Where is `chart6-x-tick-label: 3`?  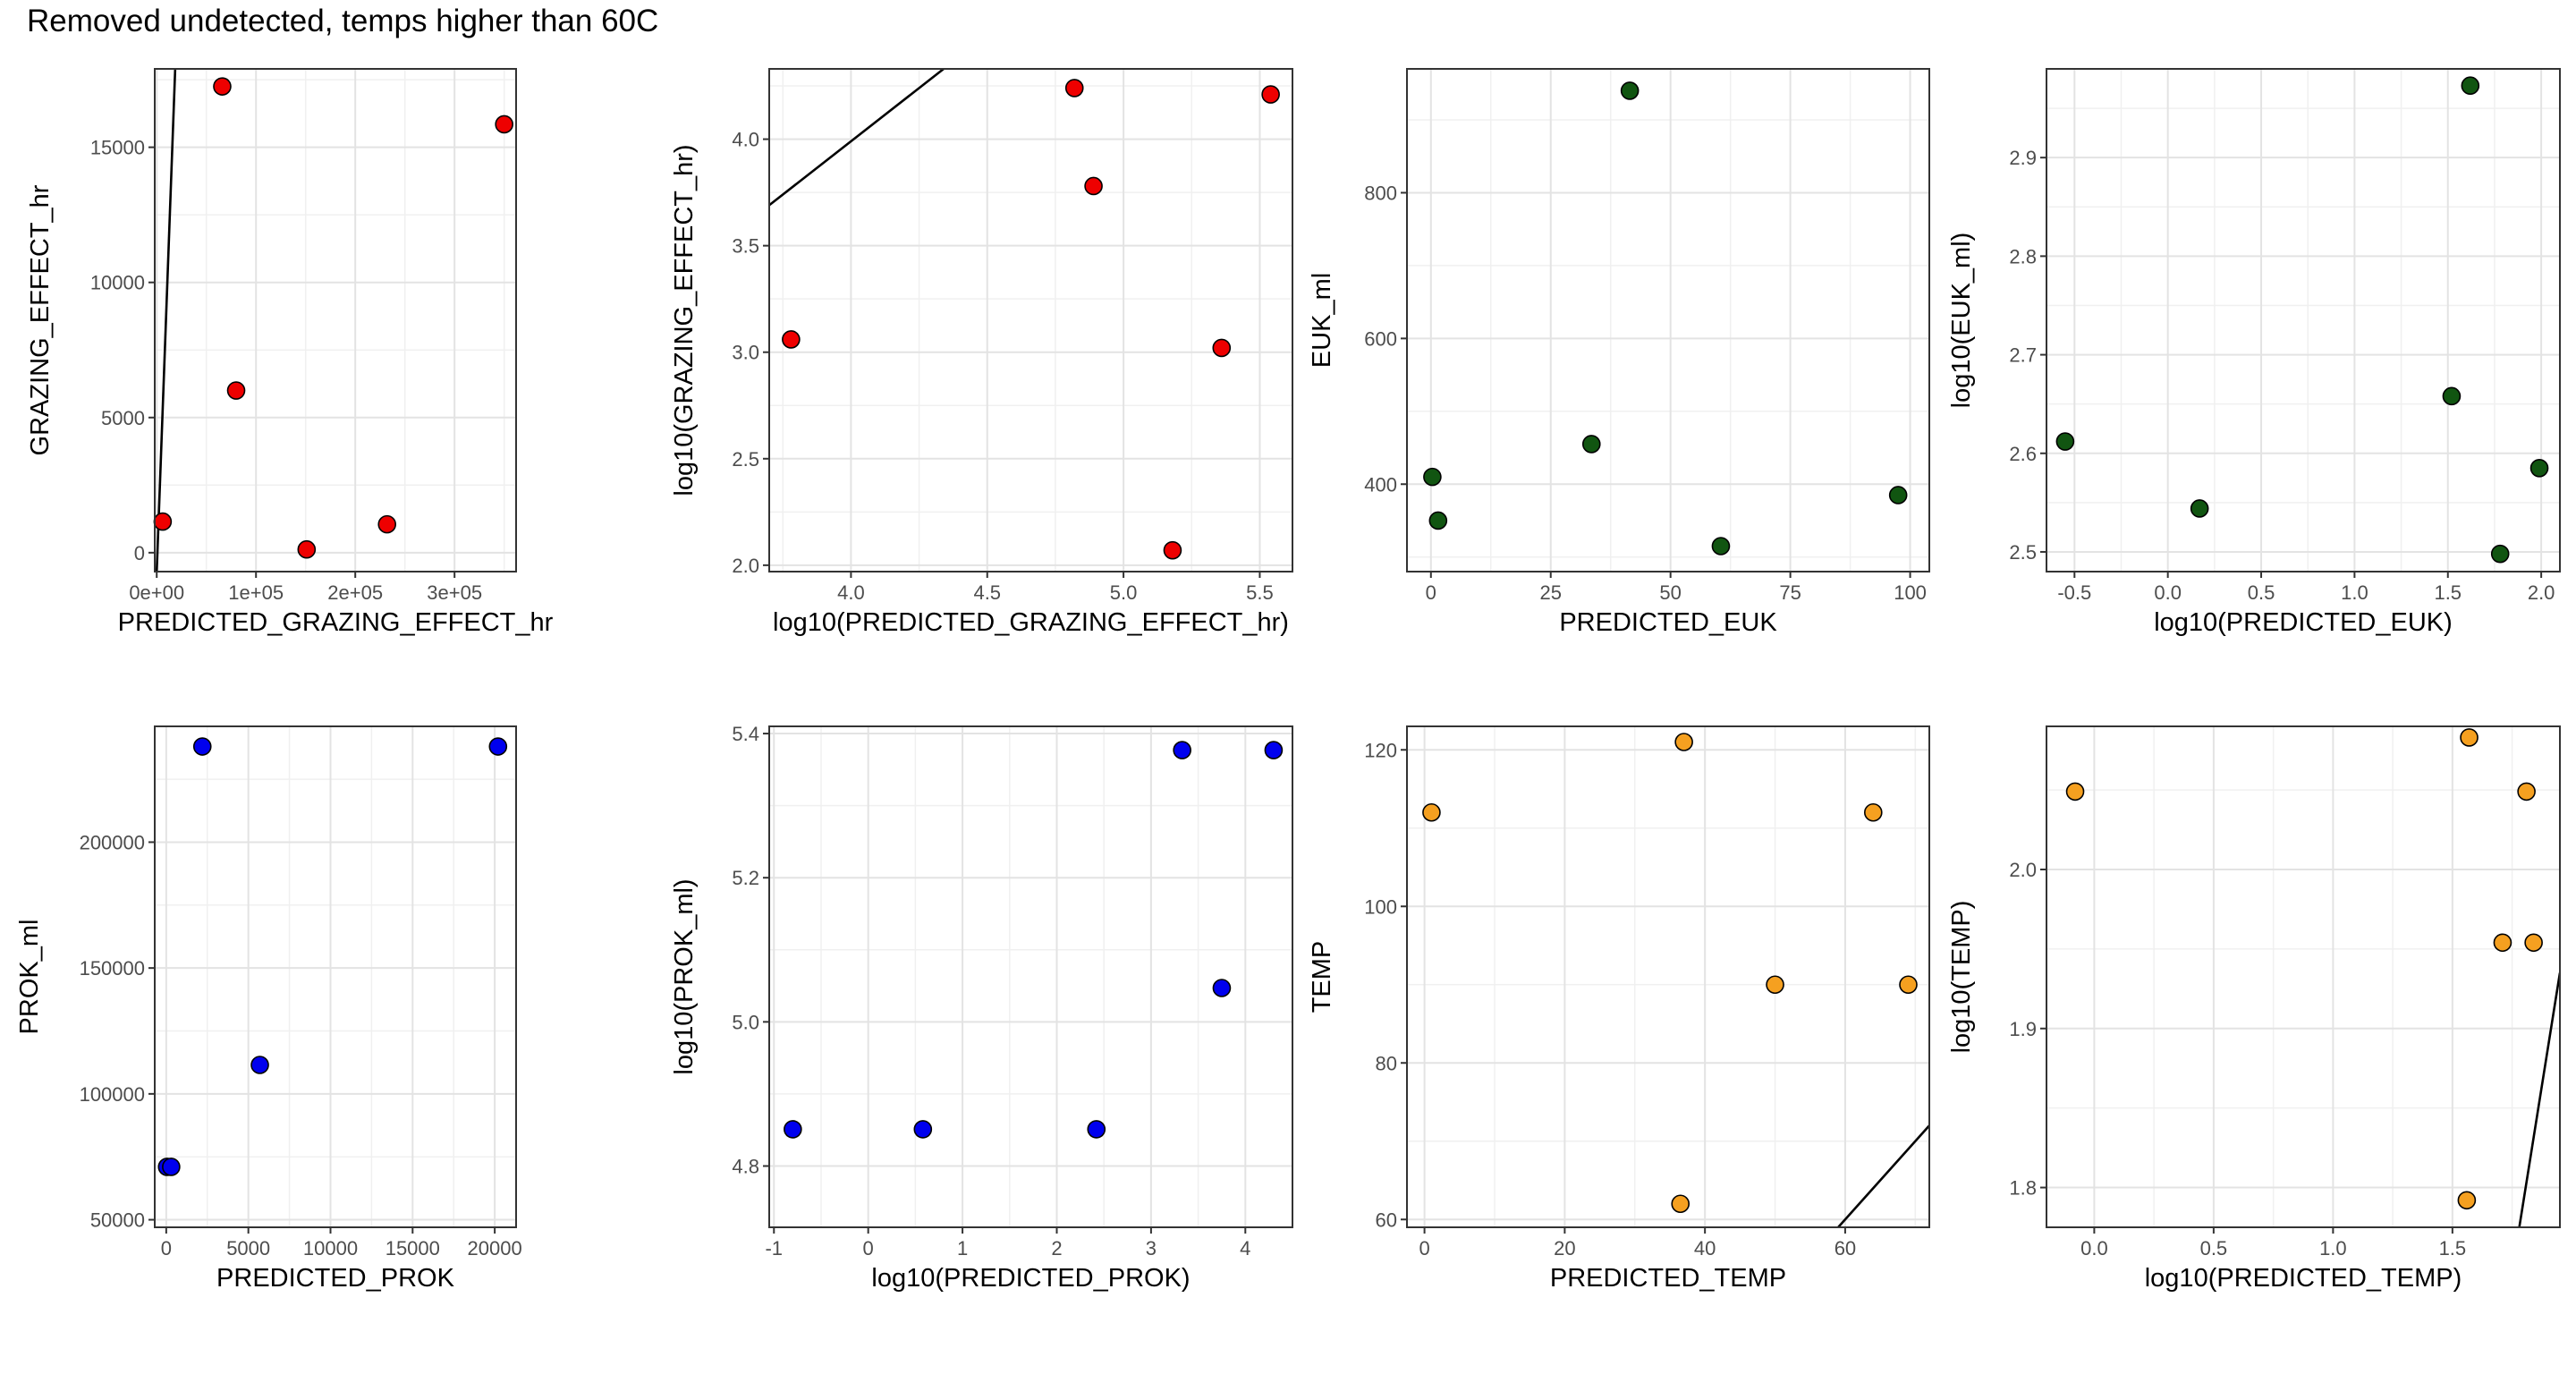
chart6-x-tick-label: 3 is located at coordinates (1151, 1248).